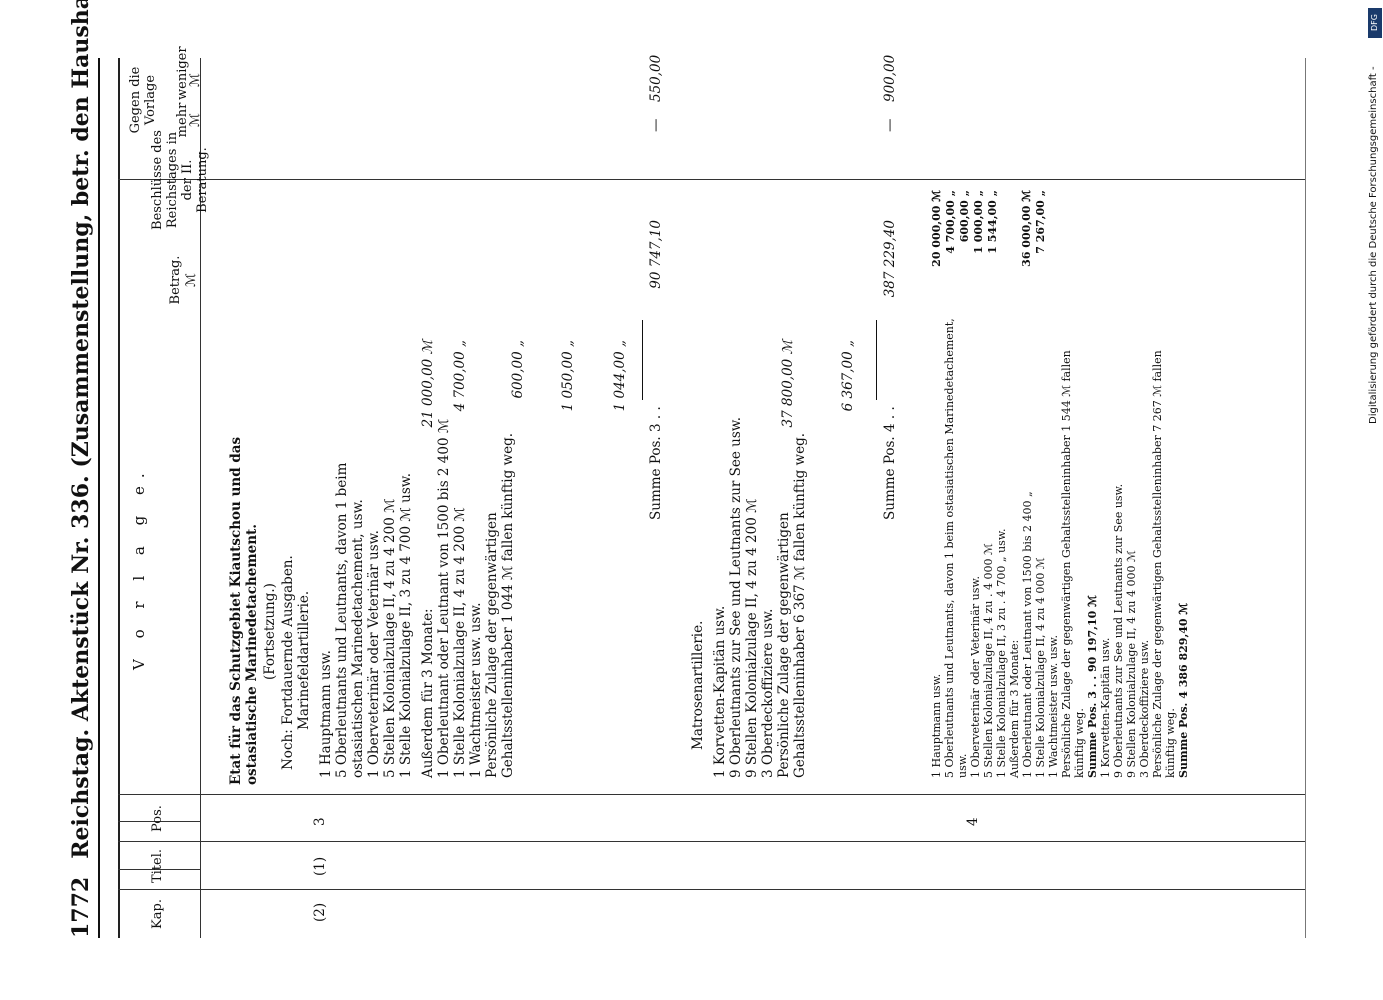 This screenshot has width=1383, height=1000. What do you see at coordinates (620, 376) in the screenshot?
I see `vorlage-amount: 1 044,00 „` at bounding box center [620, 376].